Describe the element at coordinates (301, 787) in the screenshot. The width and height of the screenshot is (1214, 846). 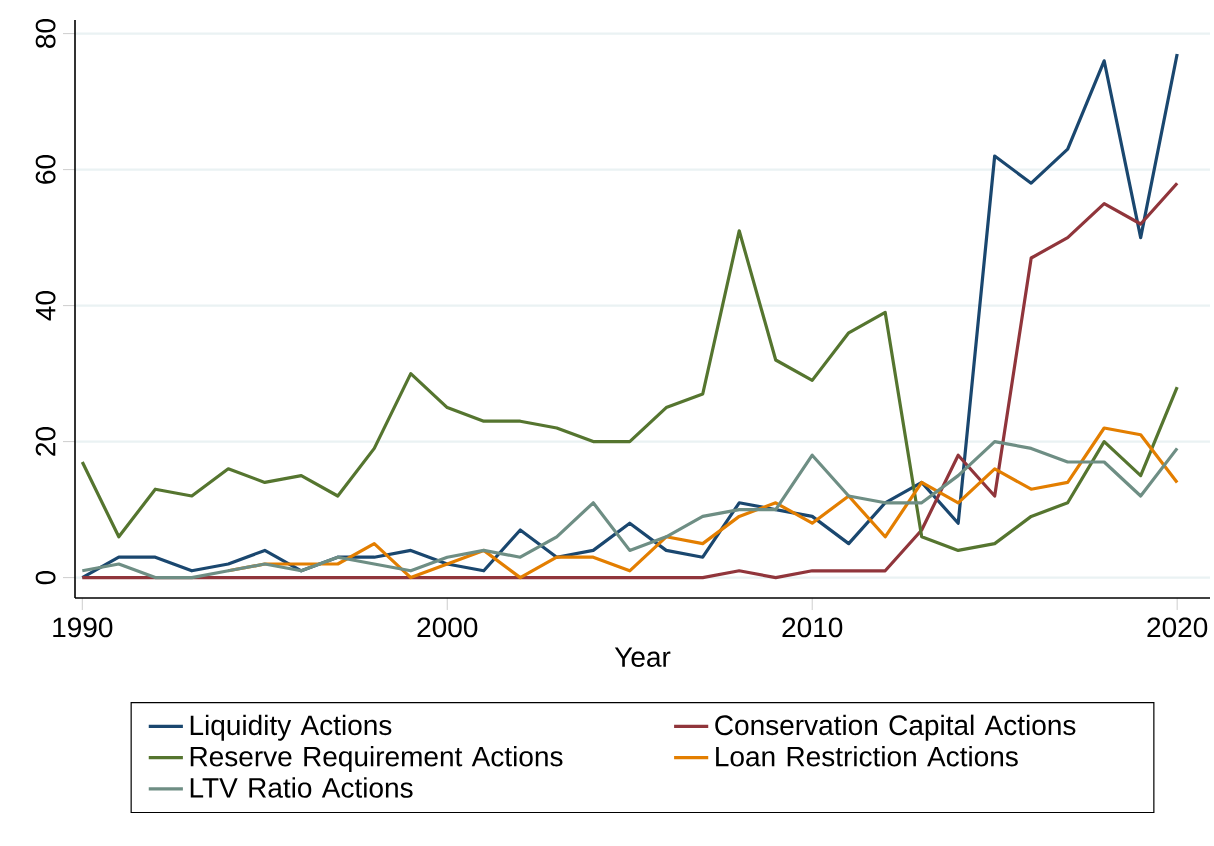
I see `legend-label: LTV Ratio Actions` at that location.